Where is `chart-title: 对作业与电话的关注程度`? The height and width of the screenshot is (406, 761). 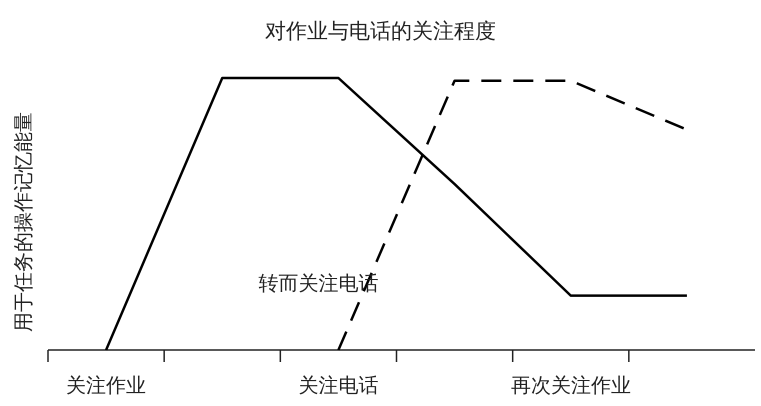 chart-title: 对作业与电话的关注程度 is located at coordinates (380, 31).